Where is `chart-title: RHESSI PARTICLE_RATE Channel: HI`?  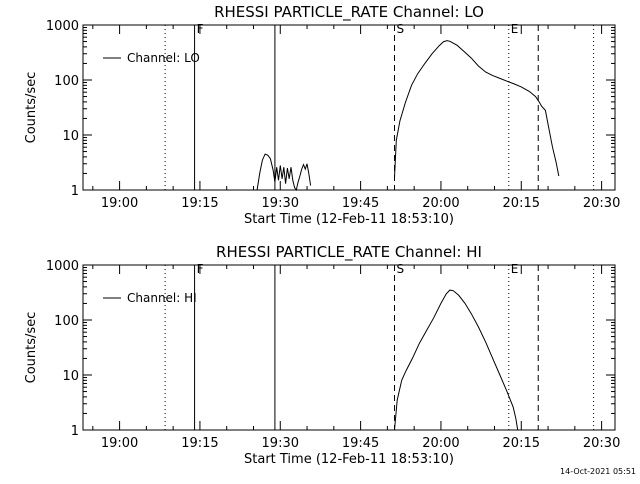
chart-title: RHESSI PARTICLE_RATE Channel: HI is located at coordinates (349, 252).